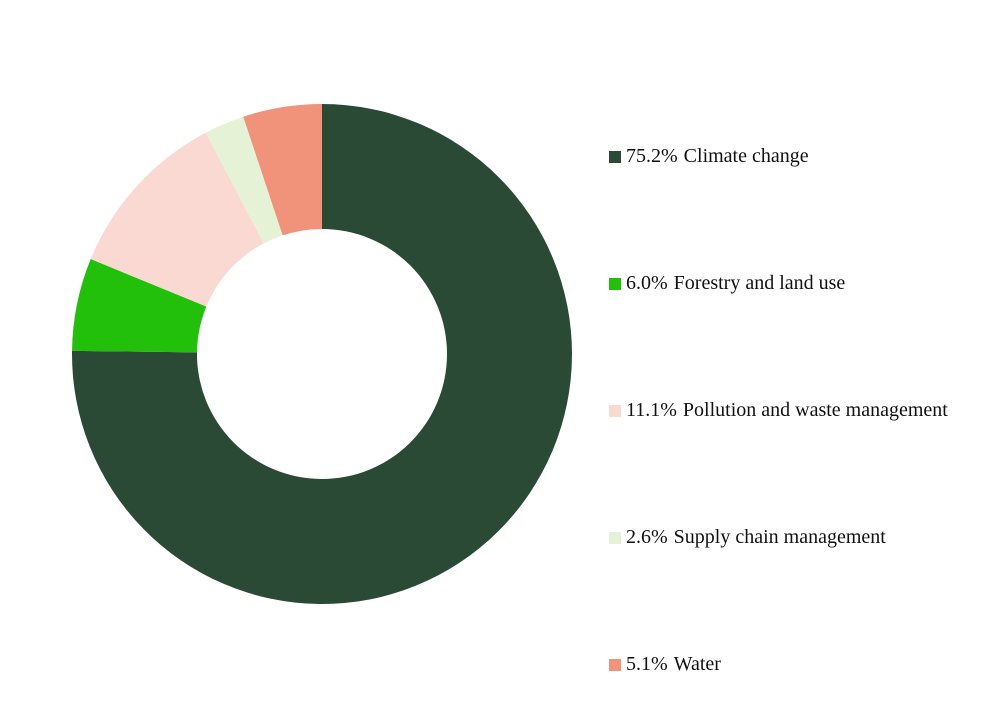 The image size is (1000, 722). Describe the element at coordinates (647, 283) in the screenshot. I see `legend-value: 6.0%` at that location.